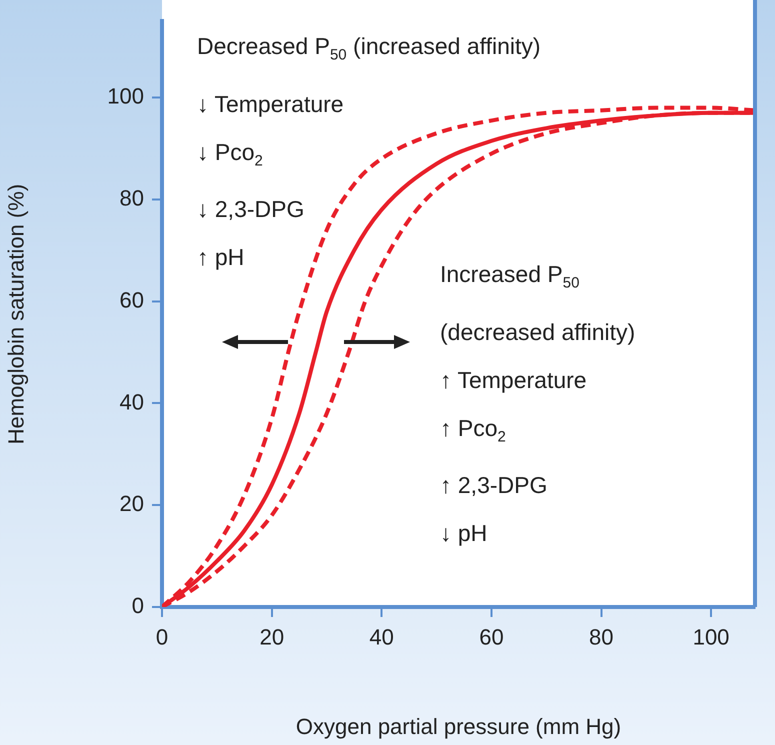 The width and height of the screenshot is (775, 745). What do you see at coordinates (15, 314) in the screenshot?
I see `y-axis-title: Hemoglobin saturation (%)` at bounding box center [15, 314].